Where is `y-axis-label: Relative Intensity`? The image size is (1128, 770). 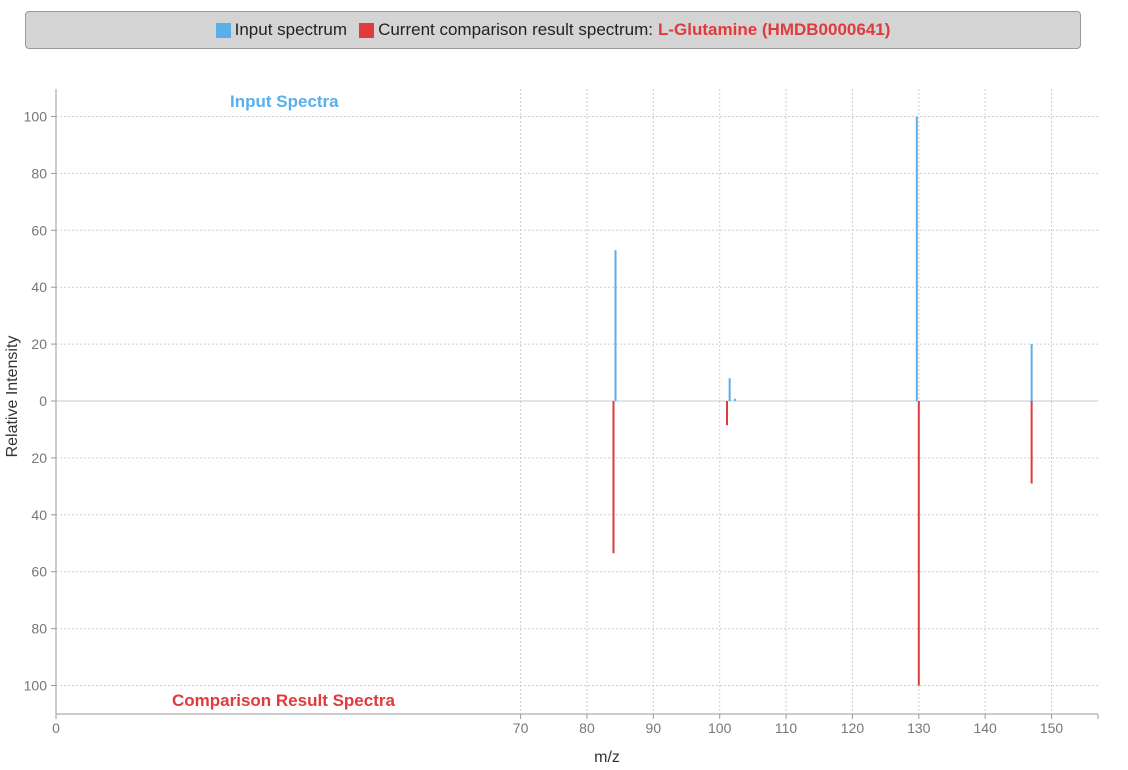
y-axis-label: Relative Intensity is located at coordinates (12, 397).